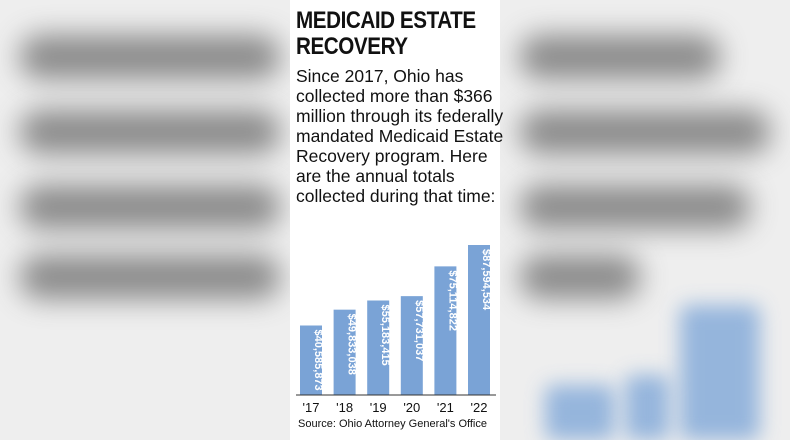 This screenshot has width=790, height=440. I want to click on x-tick-label: '17, so click(311, 407).